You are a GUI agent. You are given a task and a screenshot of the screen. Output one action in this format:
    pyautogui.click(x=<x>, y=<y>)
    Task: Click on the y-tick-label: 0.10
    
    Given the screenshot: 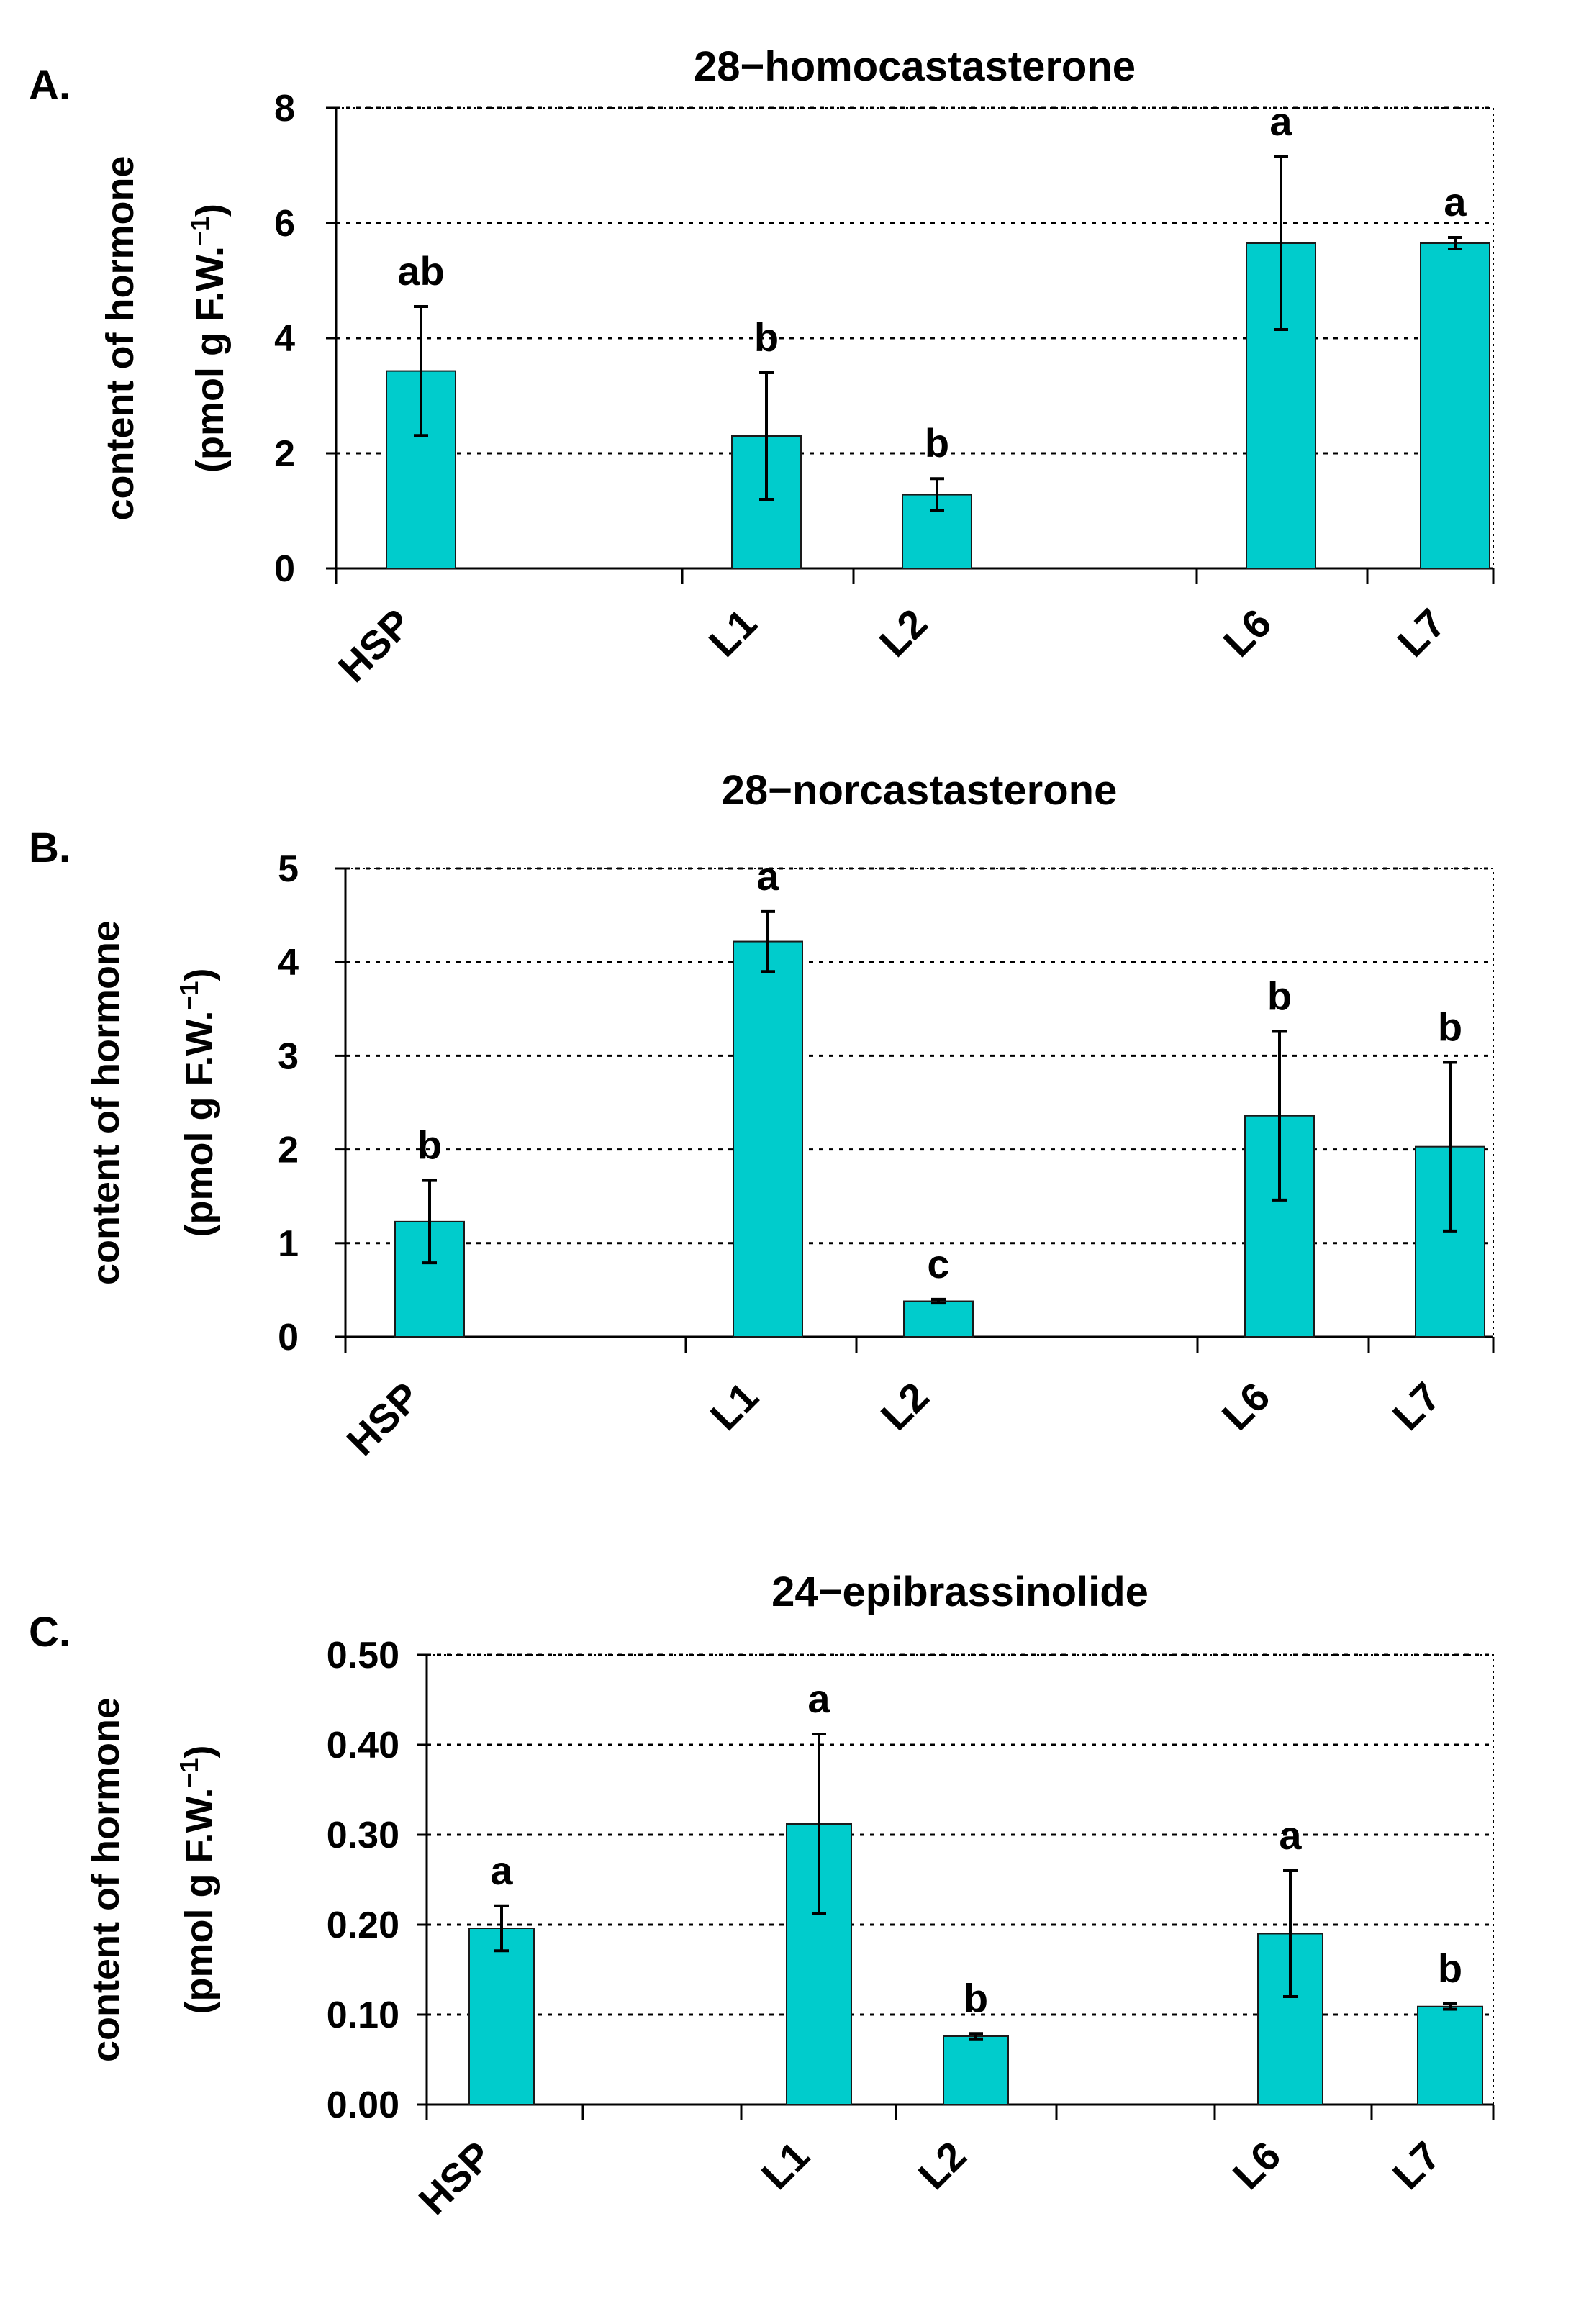 What is the action you would take?
    pyautogui.click(x=363, y=2015)
    